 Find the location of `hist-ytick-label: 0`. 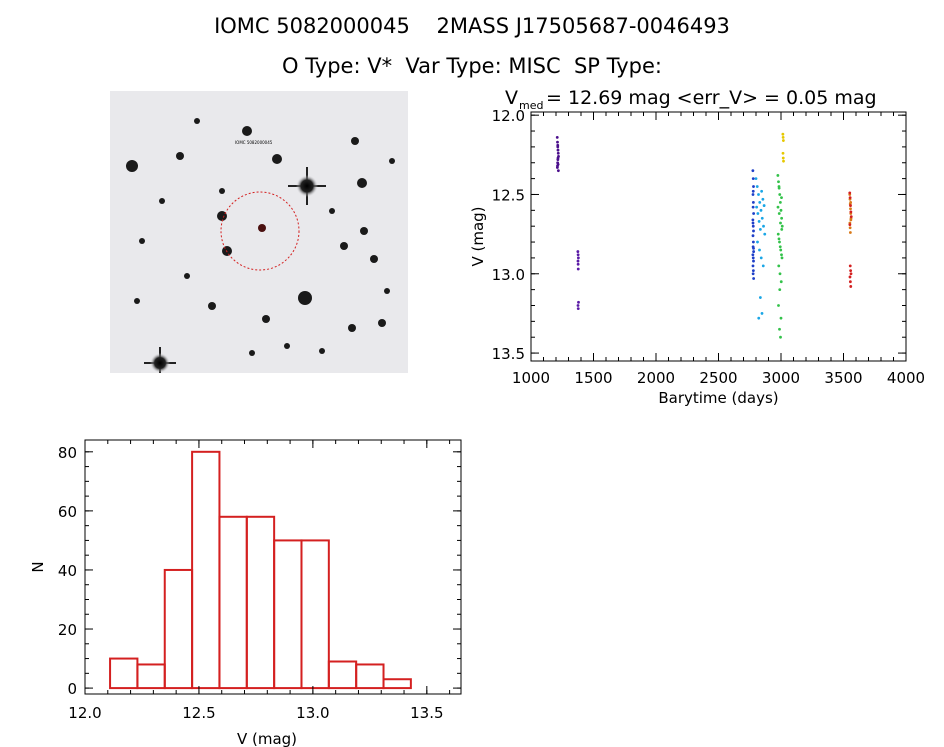

hist-ytick-label: 0 is located at coordinates (72, 689).